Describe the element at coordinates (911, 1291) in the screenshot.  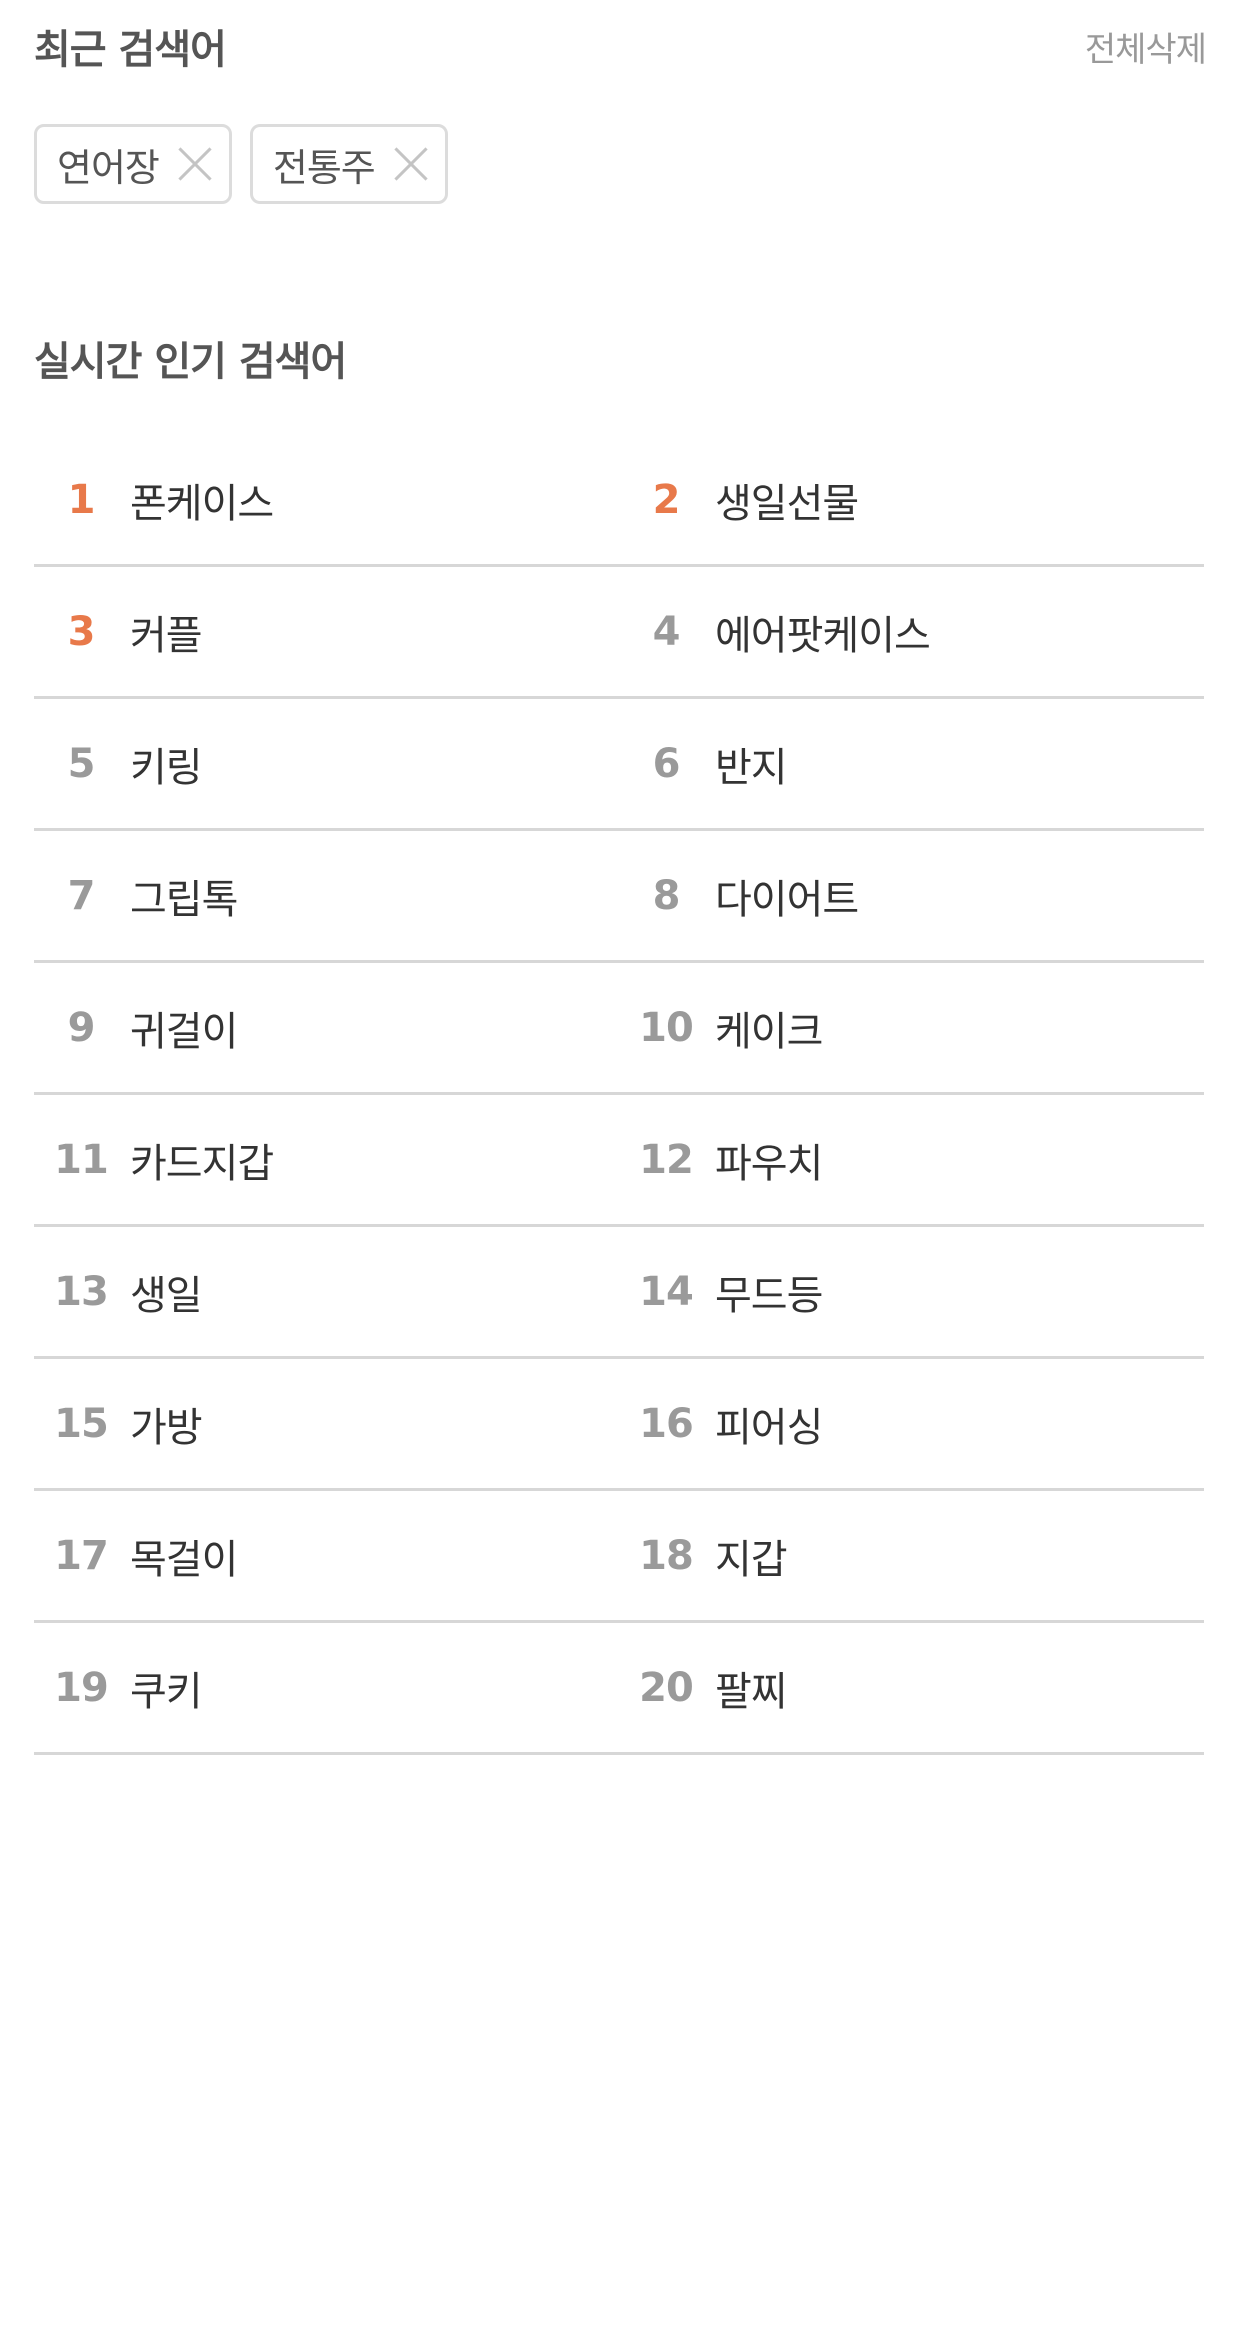
I see `ranking-item: 14 무드등` at that location.